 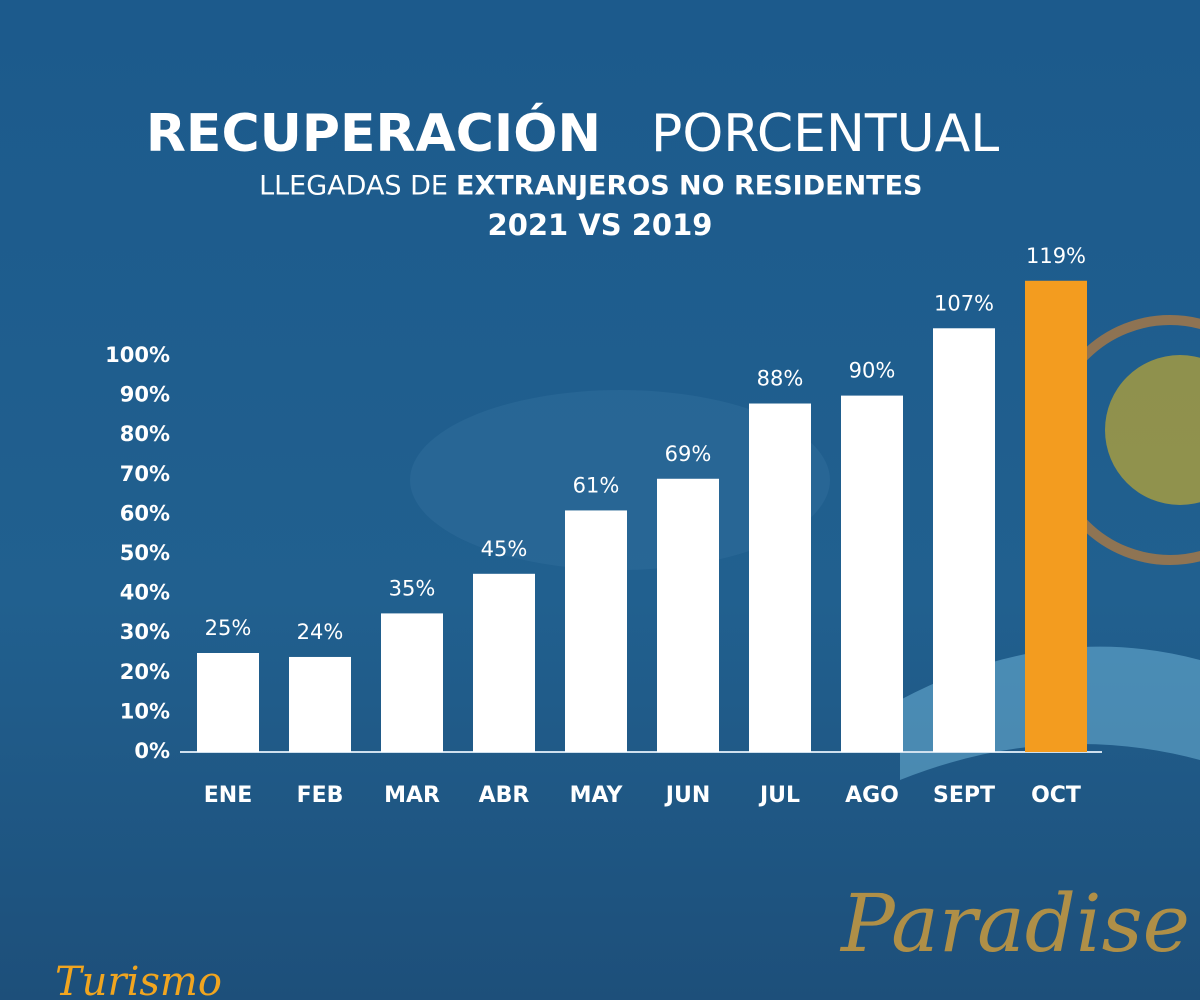 I want to click on brand-logo: Turismo, so click(x=138, y=979).